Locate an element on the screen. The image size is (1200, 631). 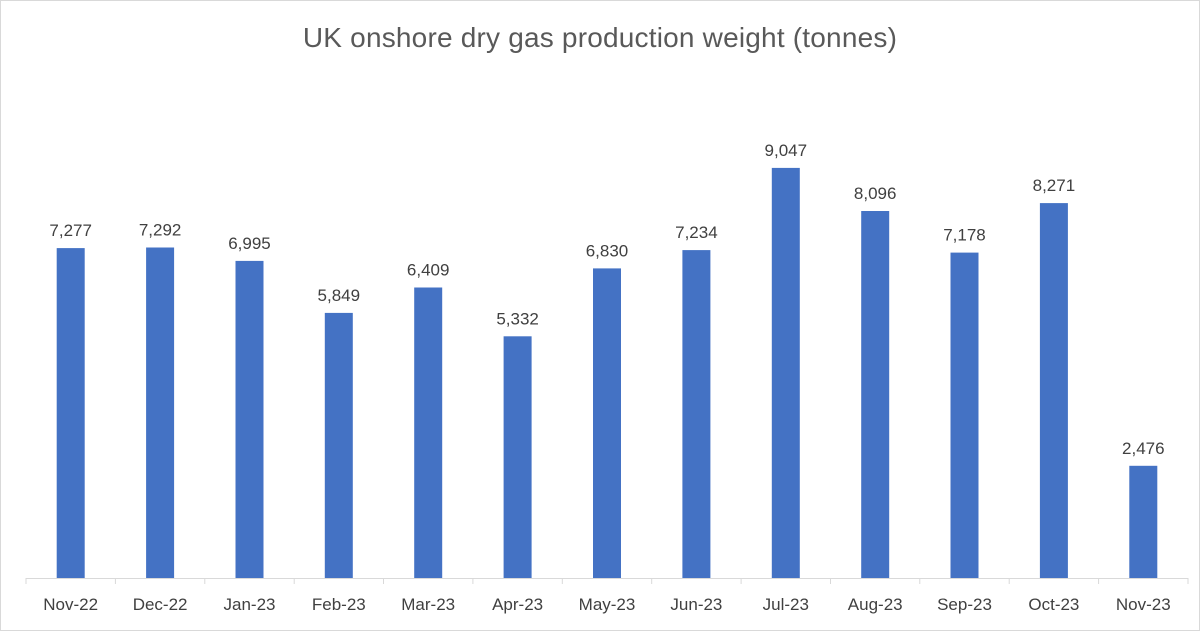
data-label-feb-23: 5,849 is located at coordinates (339, 295).